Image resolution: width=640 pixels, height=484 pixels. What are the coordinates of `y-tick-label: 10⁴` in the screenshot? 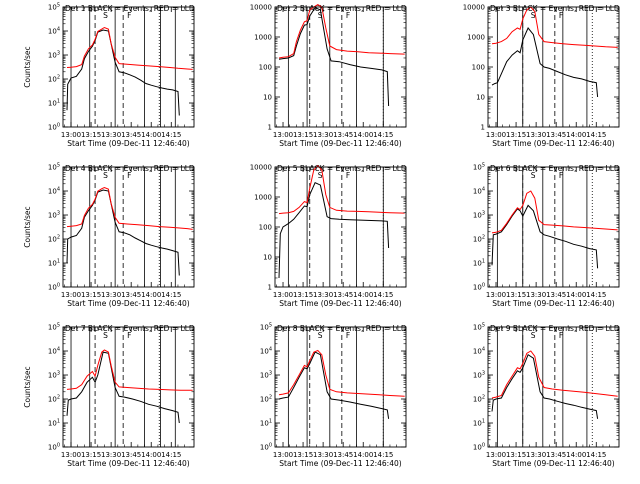 It's located at (266, 351).